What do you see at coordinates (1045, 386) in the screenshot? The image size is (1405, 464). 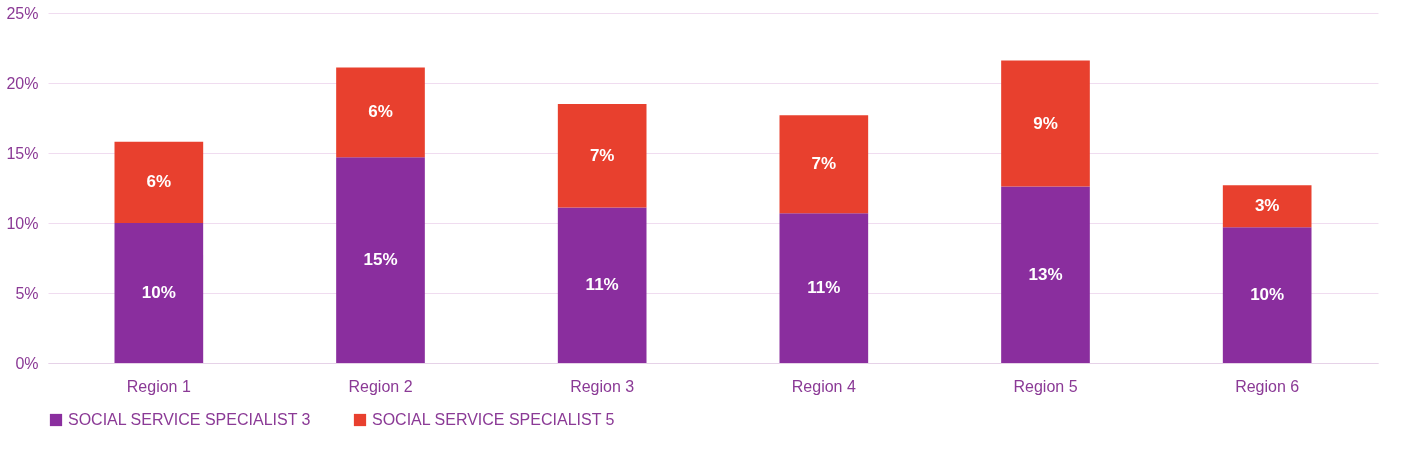 I see `x-tick-label: Region 5` at bounding box center [1045, 386].